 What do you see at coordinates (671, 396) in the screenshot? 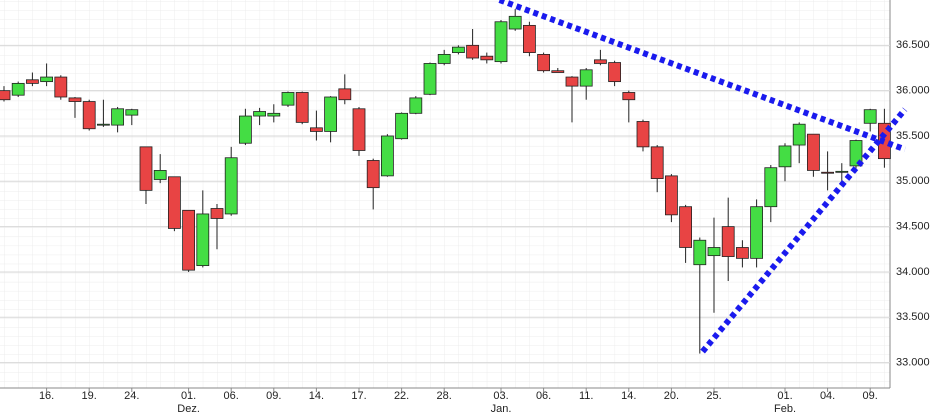
I see `x-tick-label: 20.` at bounding box center [671, 396].